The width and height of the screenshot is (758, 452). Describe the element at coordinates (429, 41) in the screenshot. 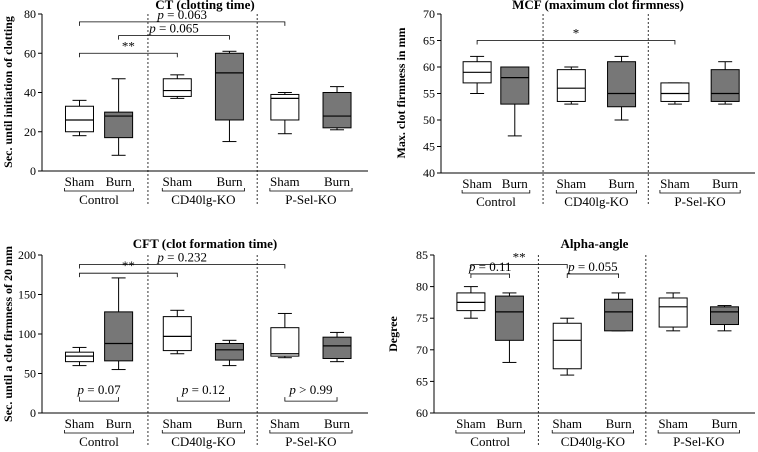

I see `y-tick-label: 65` at that location.